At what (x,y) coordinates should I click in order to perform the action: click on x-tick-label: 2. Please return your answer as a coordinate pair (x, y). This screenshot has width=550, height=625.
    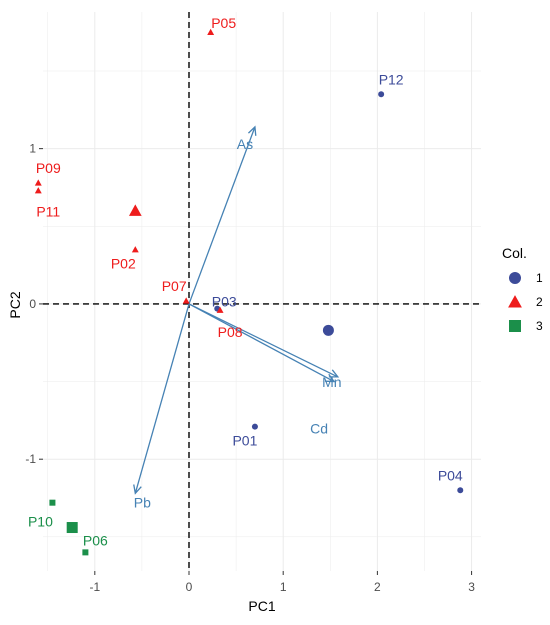
    Looking at the image, I should click on (377, 587).